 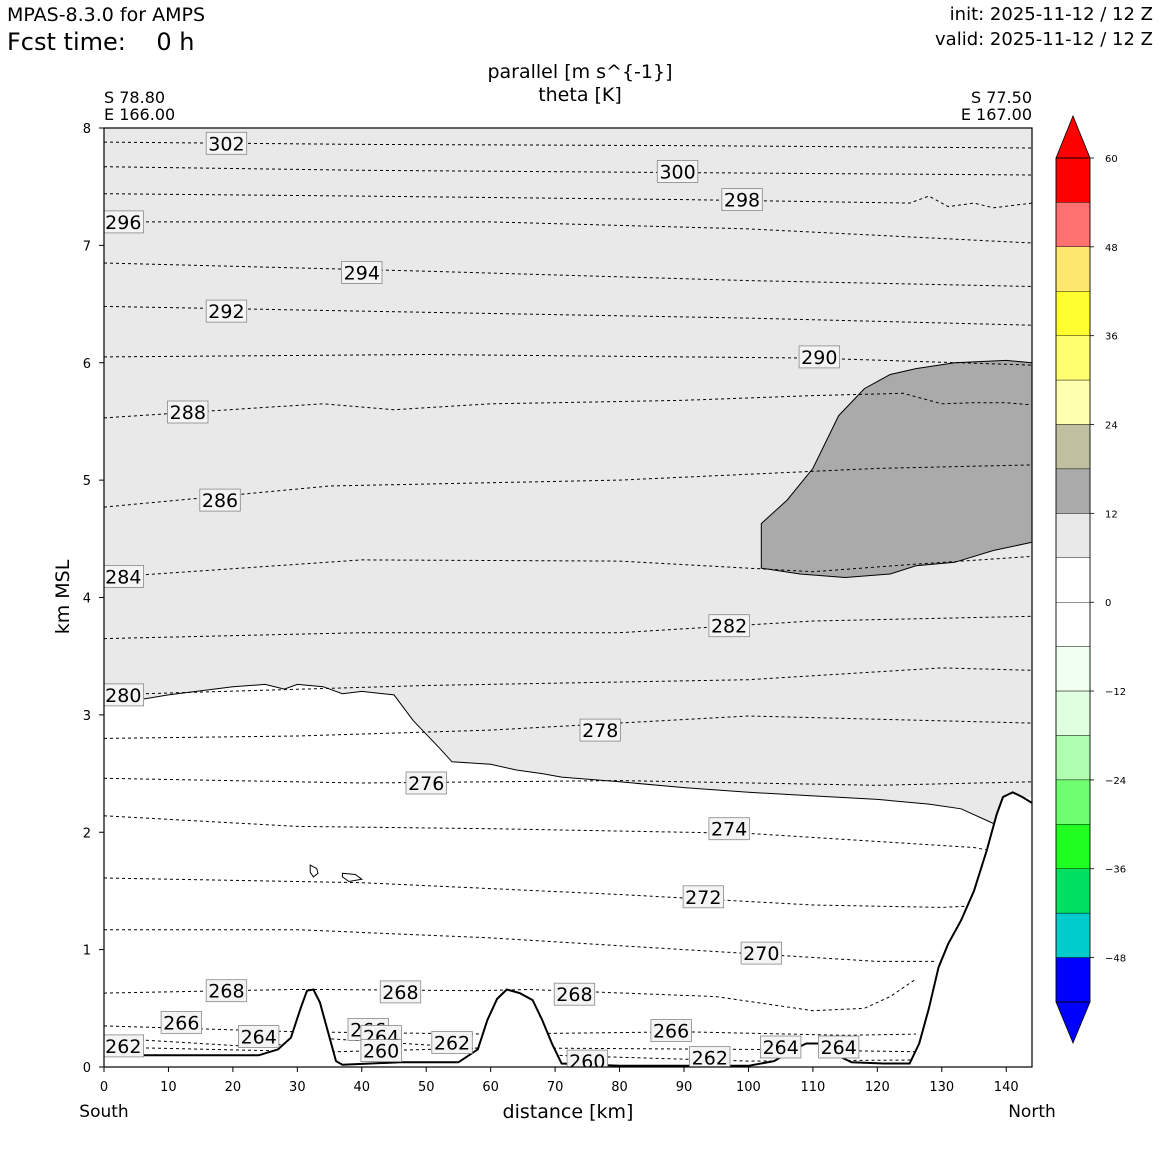 I want to click on contour-label-text: 294, so click(x=362, y=273).